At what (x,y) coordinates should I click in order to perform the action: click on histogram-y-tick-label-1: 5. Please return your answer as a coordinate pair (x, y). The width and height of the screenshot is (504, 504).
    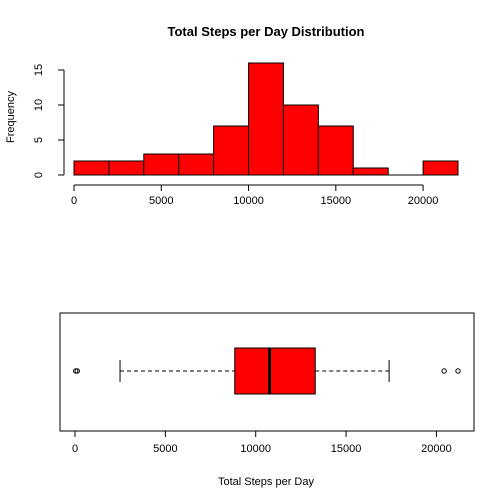
    Looking at the image, I should click on (39, 140).